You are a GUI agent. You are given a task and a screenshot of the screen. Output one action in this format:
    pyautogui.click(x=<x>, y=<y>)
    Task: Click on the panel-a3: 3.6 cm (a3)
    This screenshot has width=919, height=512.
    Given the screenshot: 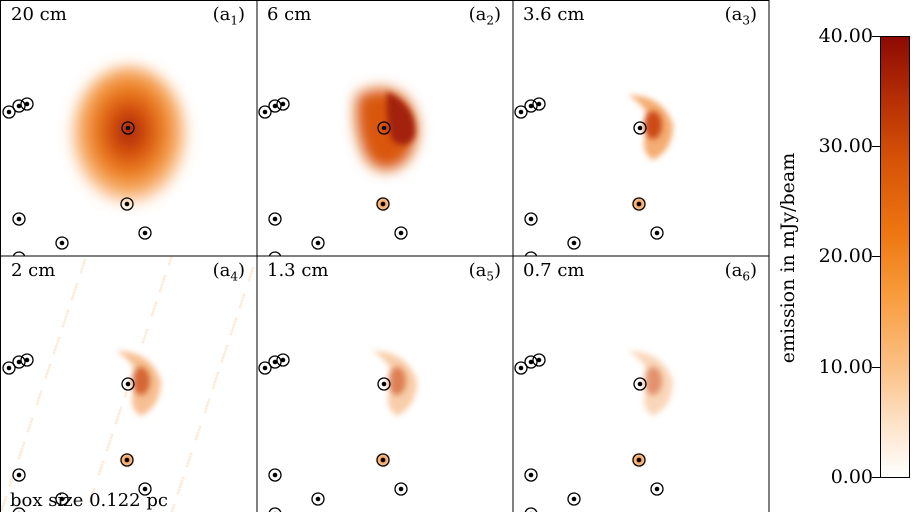 What is the action you would take?
    pyautogui.click(x=641, y=128)
    